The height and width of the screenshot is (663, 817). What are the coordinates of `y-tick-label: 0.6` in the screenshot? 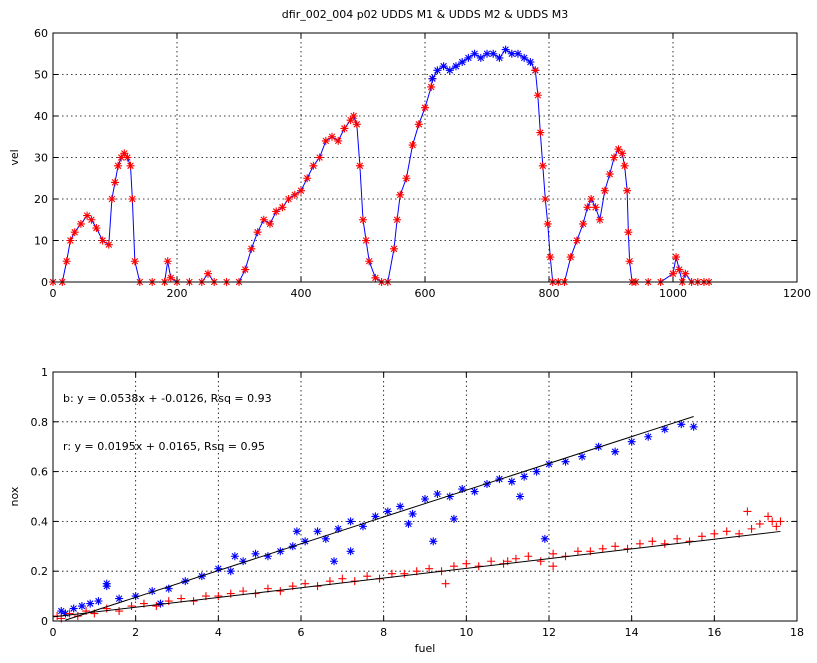 It's located at (40, 472).